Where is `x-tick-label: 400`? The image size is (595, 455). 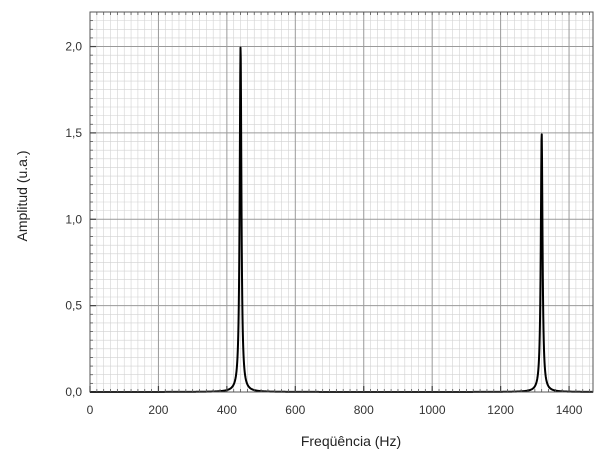 x-tick-label: 400 is located at coordinates (227, 410).